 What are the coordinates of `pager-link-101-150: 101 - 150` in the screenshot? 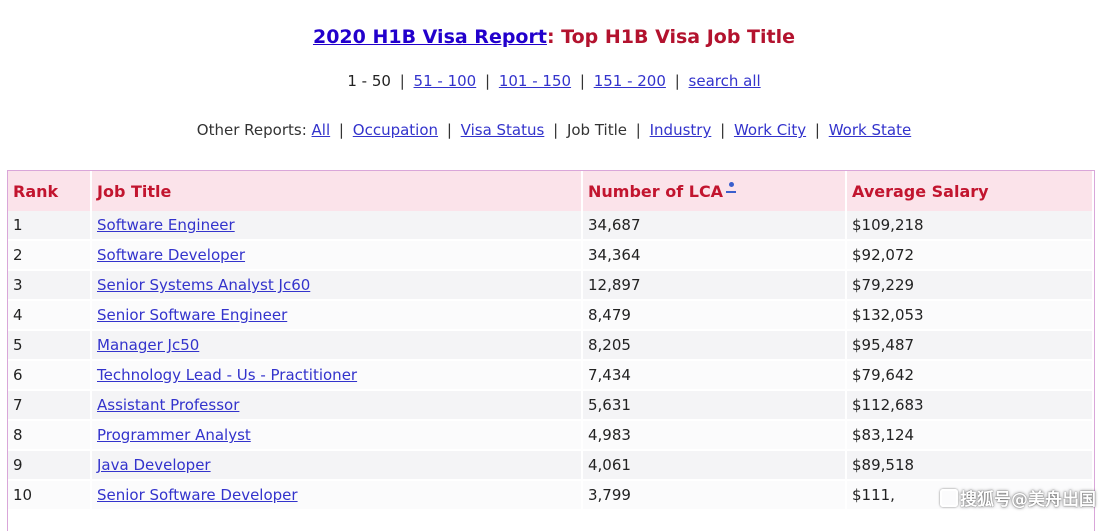 It's located at (535, 81).